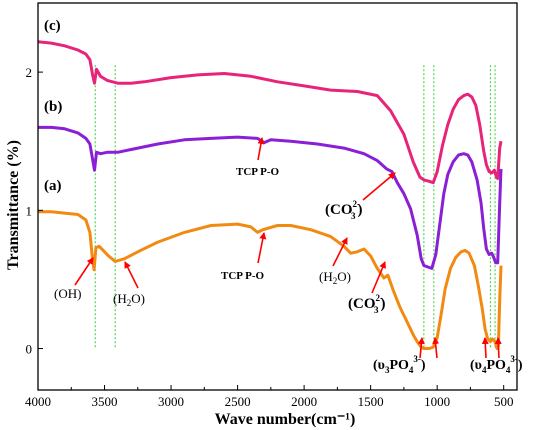 This screenshot has width=550, height=430. I want to click on x-tick-label-1000: 1000, so click(437, 401).